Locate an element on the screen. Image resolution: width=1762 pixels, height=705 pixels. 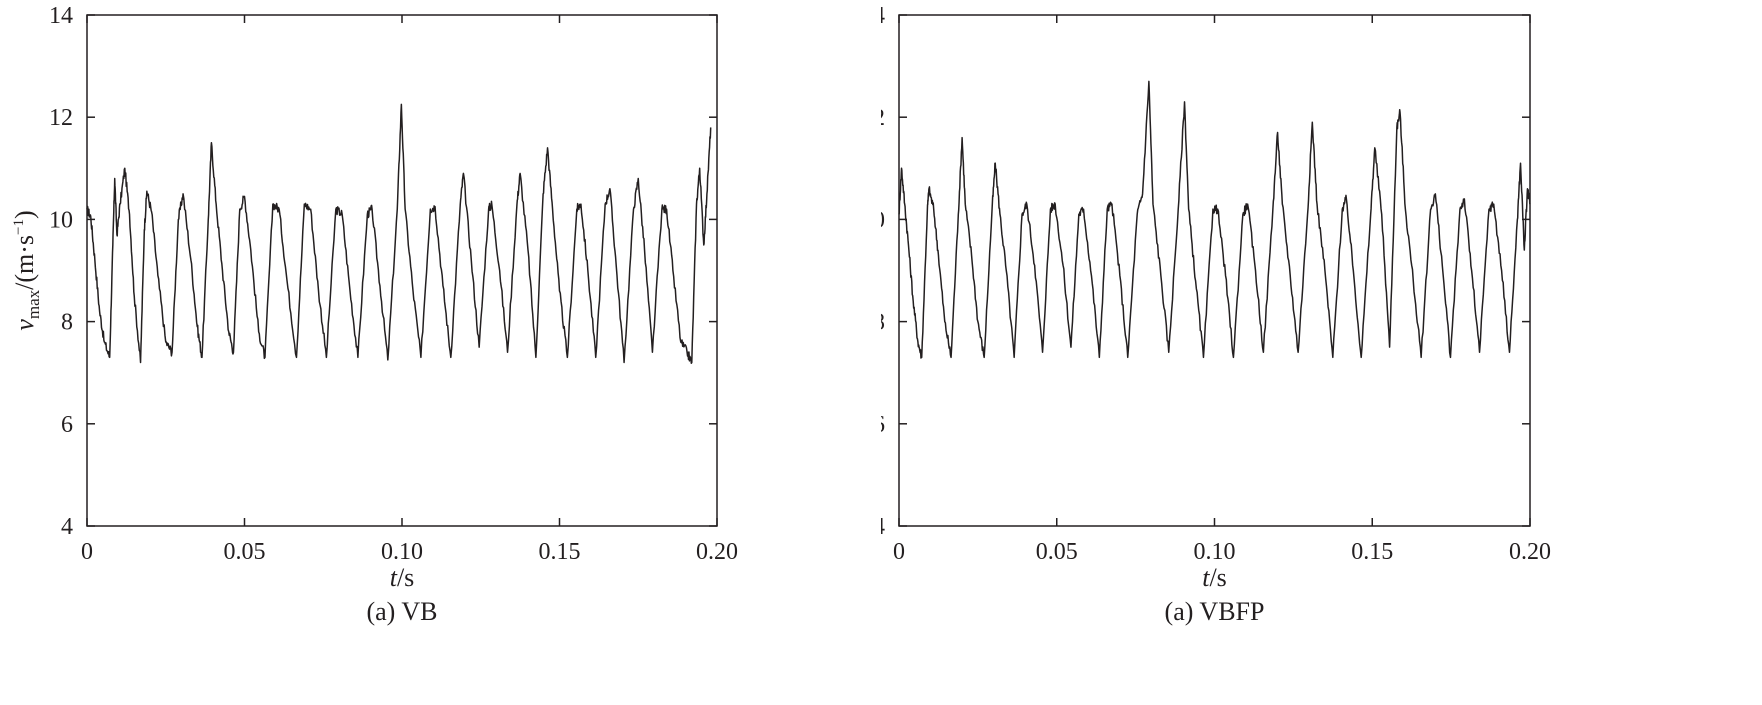
y-axis-title: vmax/(m·s−1) is located at coordinates (26, 270).